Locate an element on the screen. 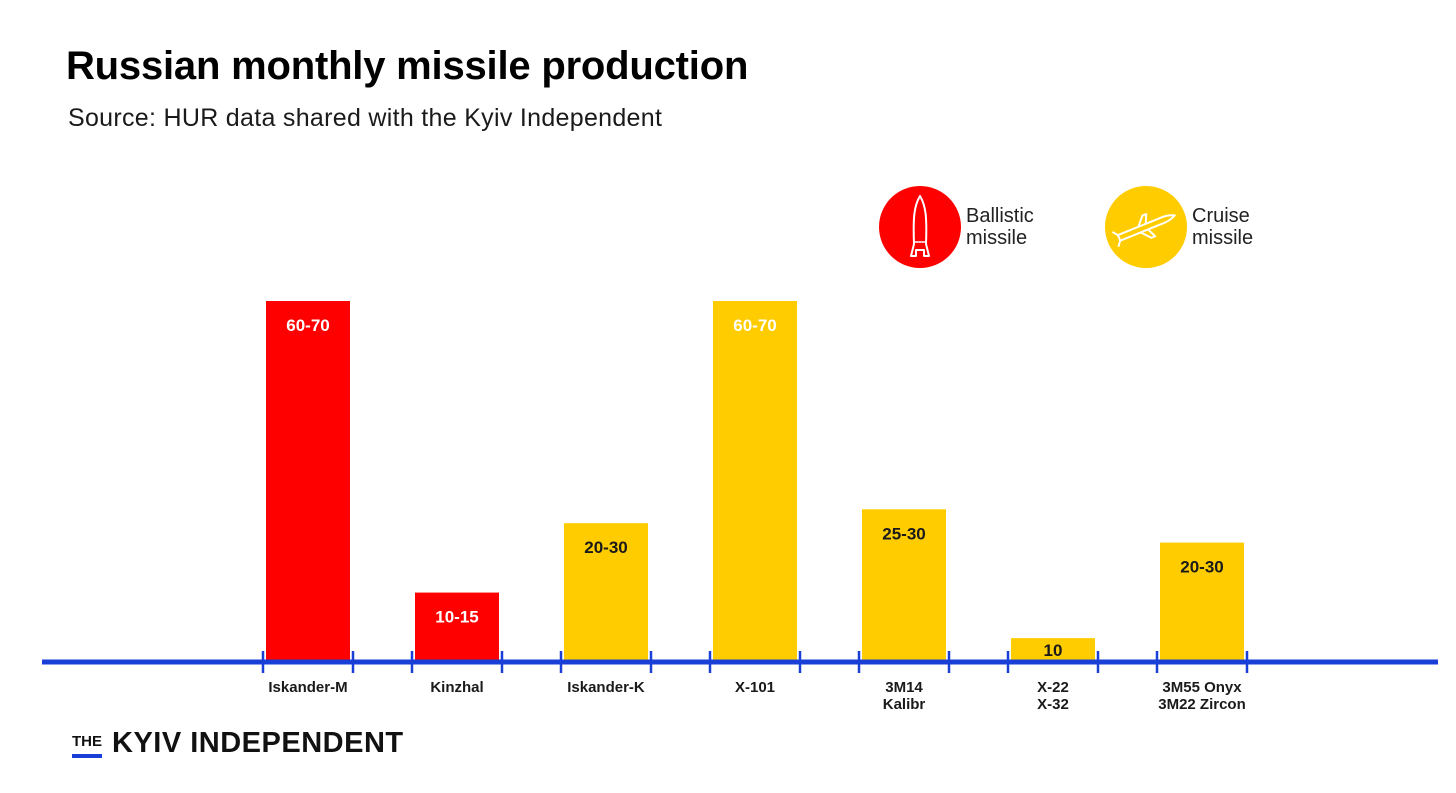  bar-value-label: 10-15 is located at coordinates (456, 617).